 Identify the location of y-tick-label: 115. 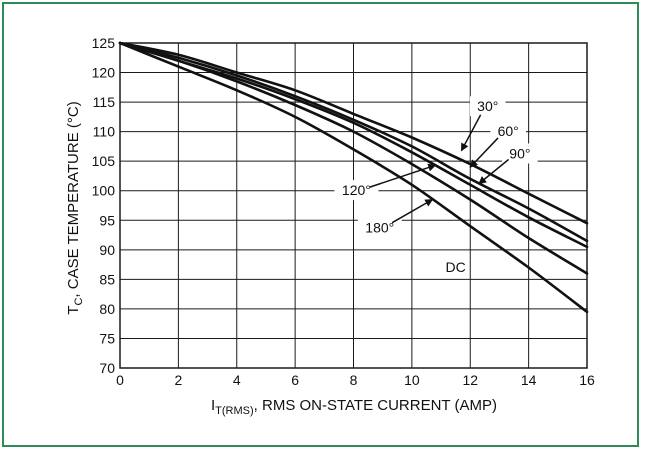
(104, 102).